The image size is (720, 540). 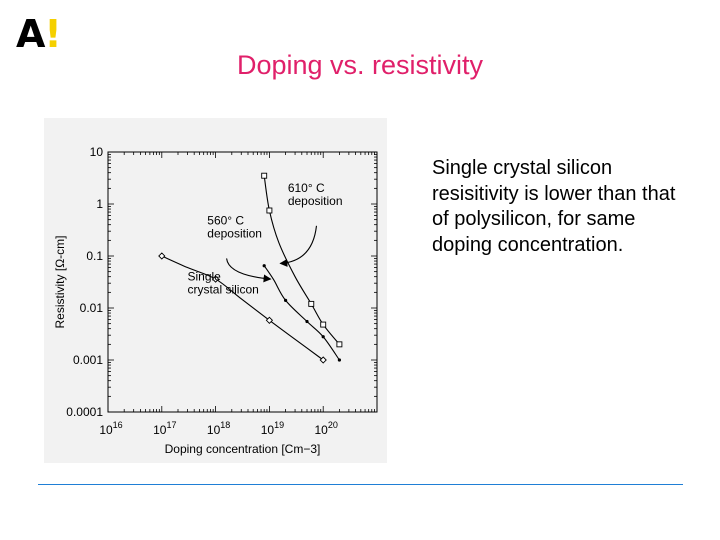 What do you see at coordinates (60, 282) in the screenshot?
I see `y-axis-label: Resistivity [Ω-cm]` at bounding box center [60, 282].